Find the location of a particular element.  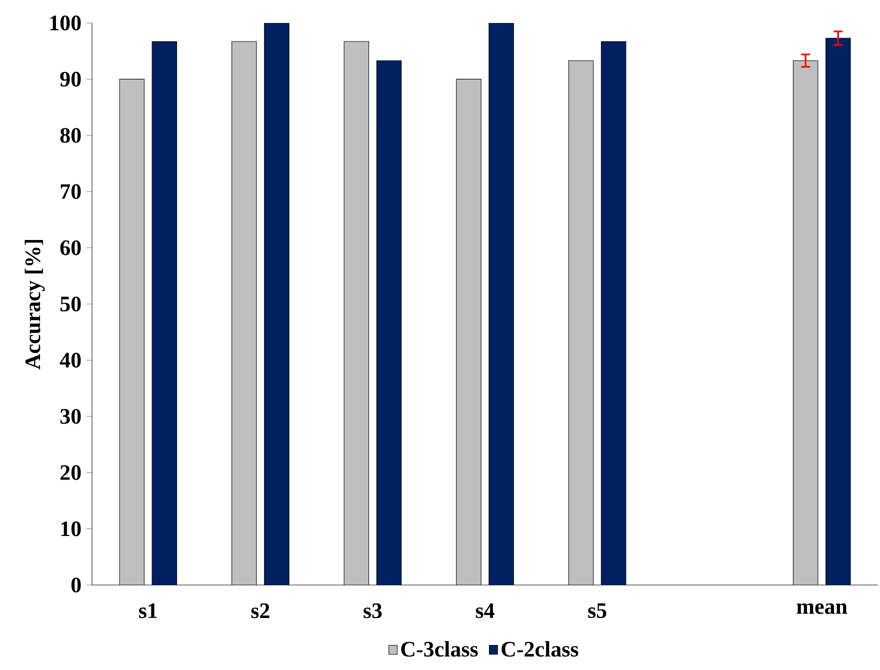

y-tick-label: 40 is located at coordinates (70, 360).